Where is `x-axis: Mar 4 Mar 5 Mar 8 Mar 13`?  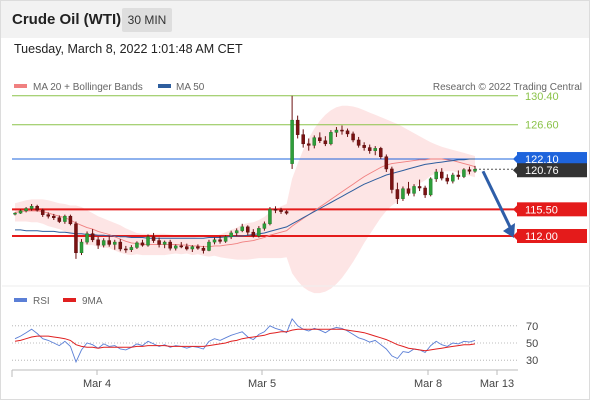
x-axis: Mar 4 Mar 5 Mar 8 Mar 13 is located at coordinates (298, 380).